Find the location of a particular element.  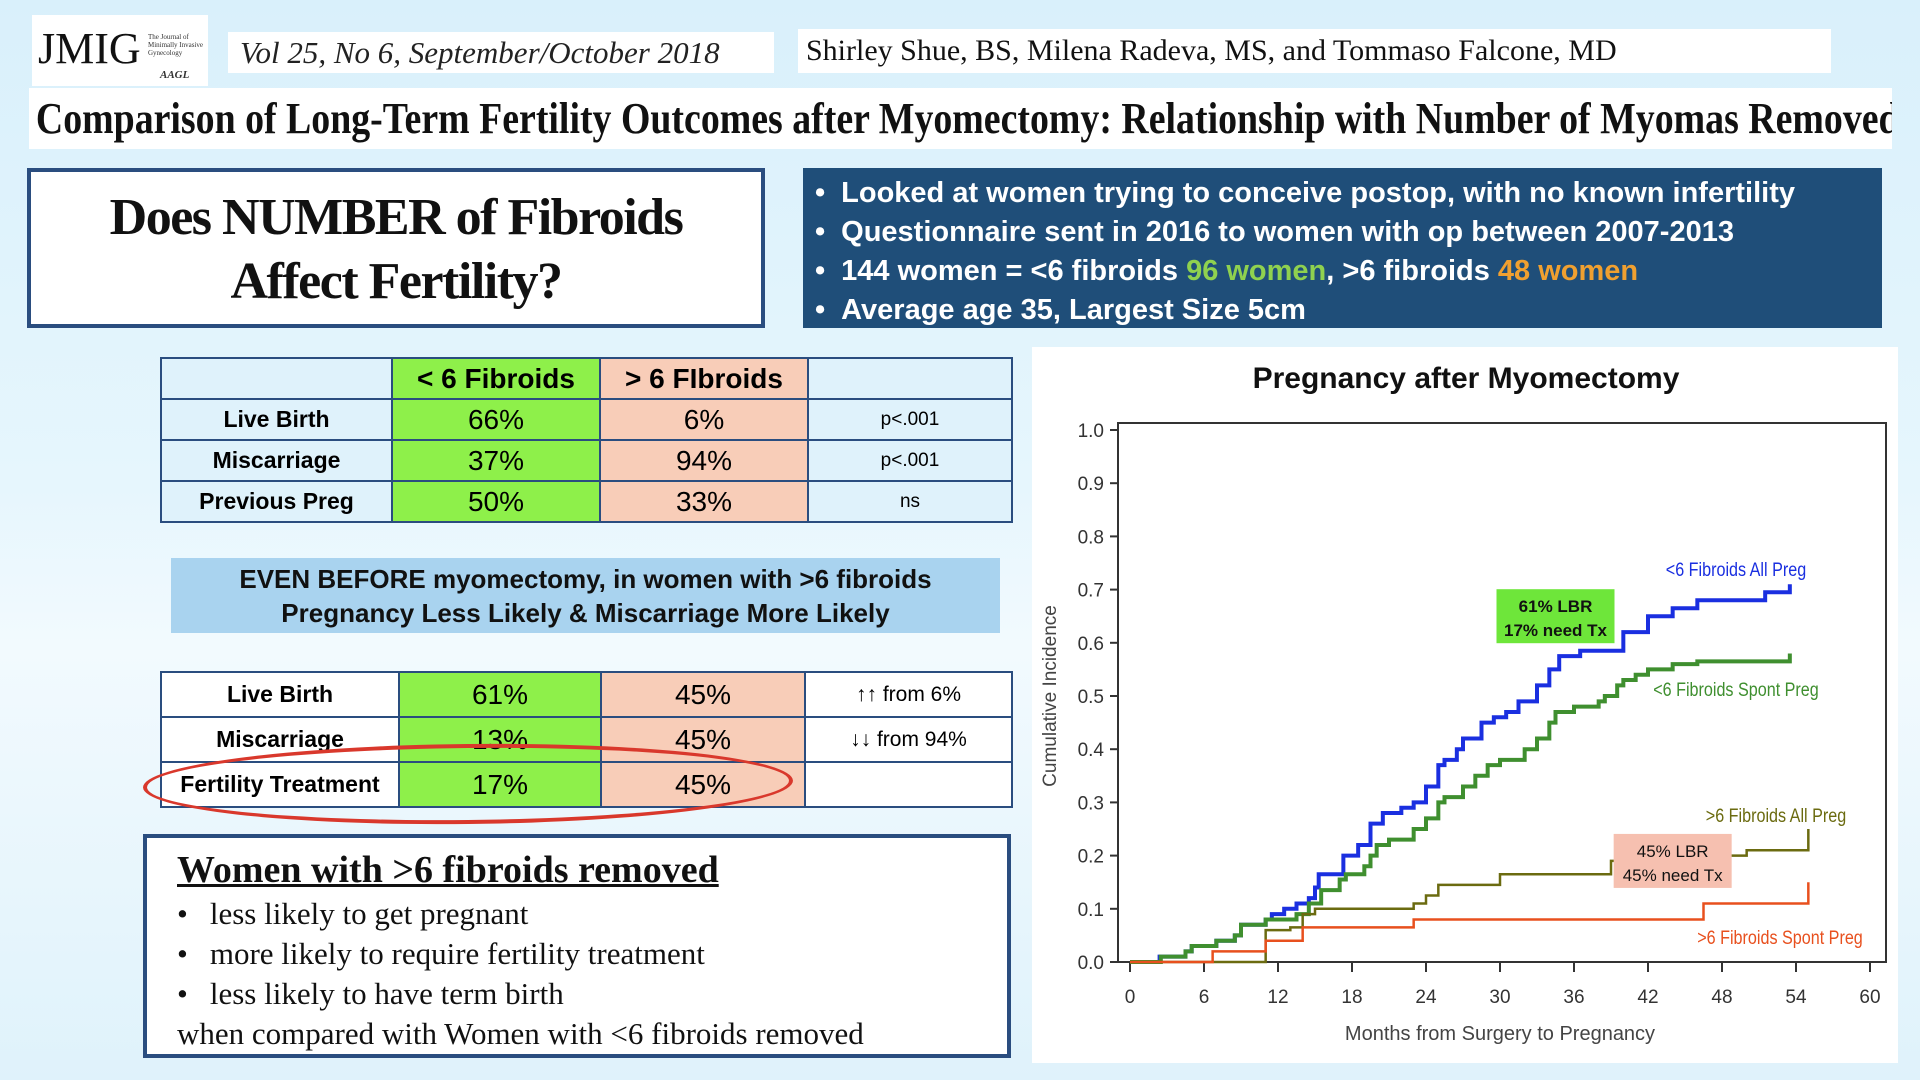

x-tick-label: 60 is located at coordinates (1869, 997).